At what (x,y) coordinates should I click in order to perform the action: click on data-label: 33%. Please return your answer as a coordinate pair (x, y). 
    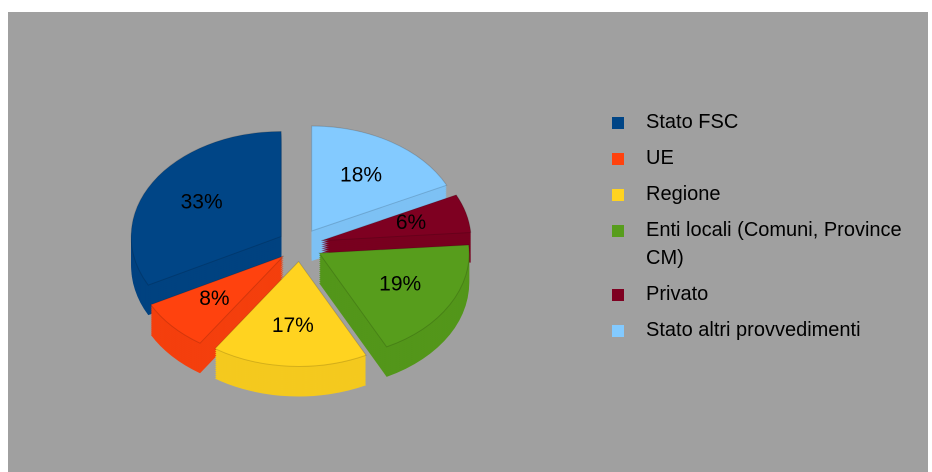
    Looking at the image, I should click on (202, 201).